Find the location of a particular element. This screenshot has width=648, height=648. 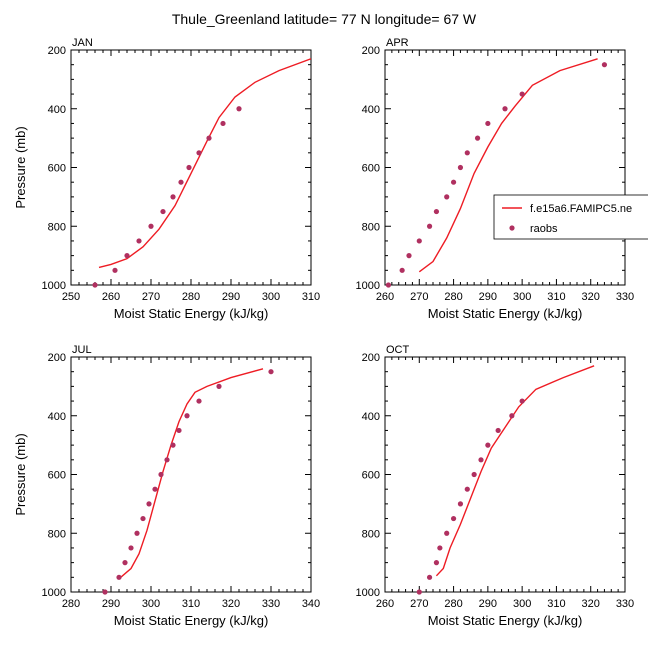

x-tick-label: 340 is located at coordinates (311, 604).